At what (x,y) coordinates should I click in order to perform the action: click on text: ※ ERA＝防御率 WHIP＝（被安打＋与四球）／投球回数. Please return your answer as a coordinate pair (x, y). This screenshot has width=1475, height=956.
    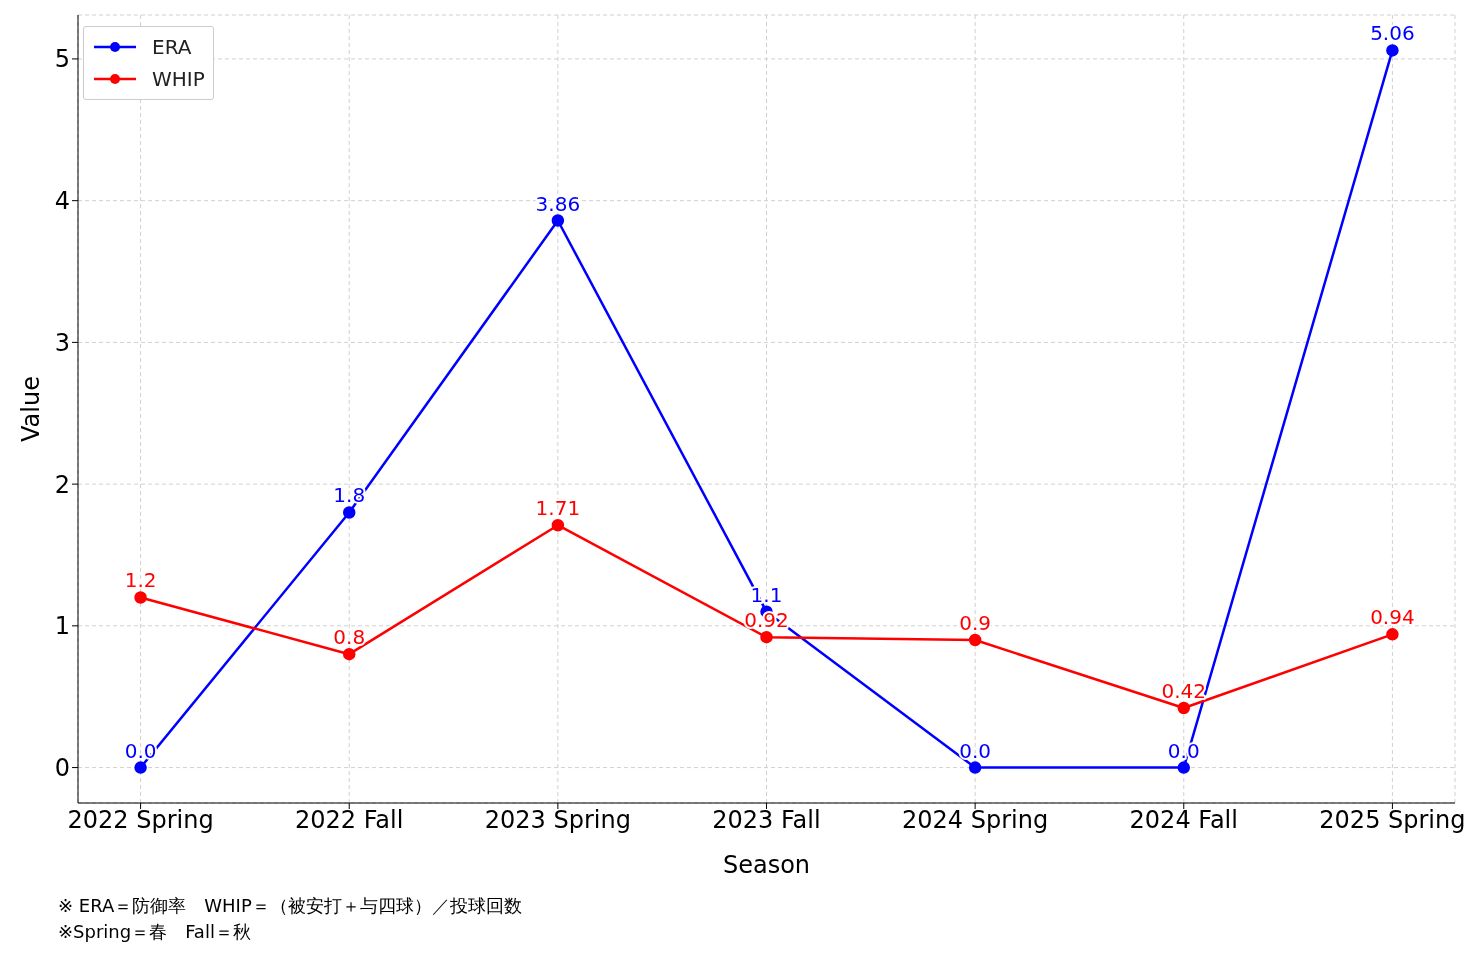
    Looking at the image, I should click on (290, 906).